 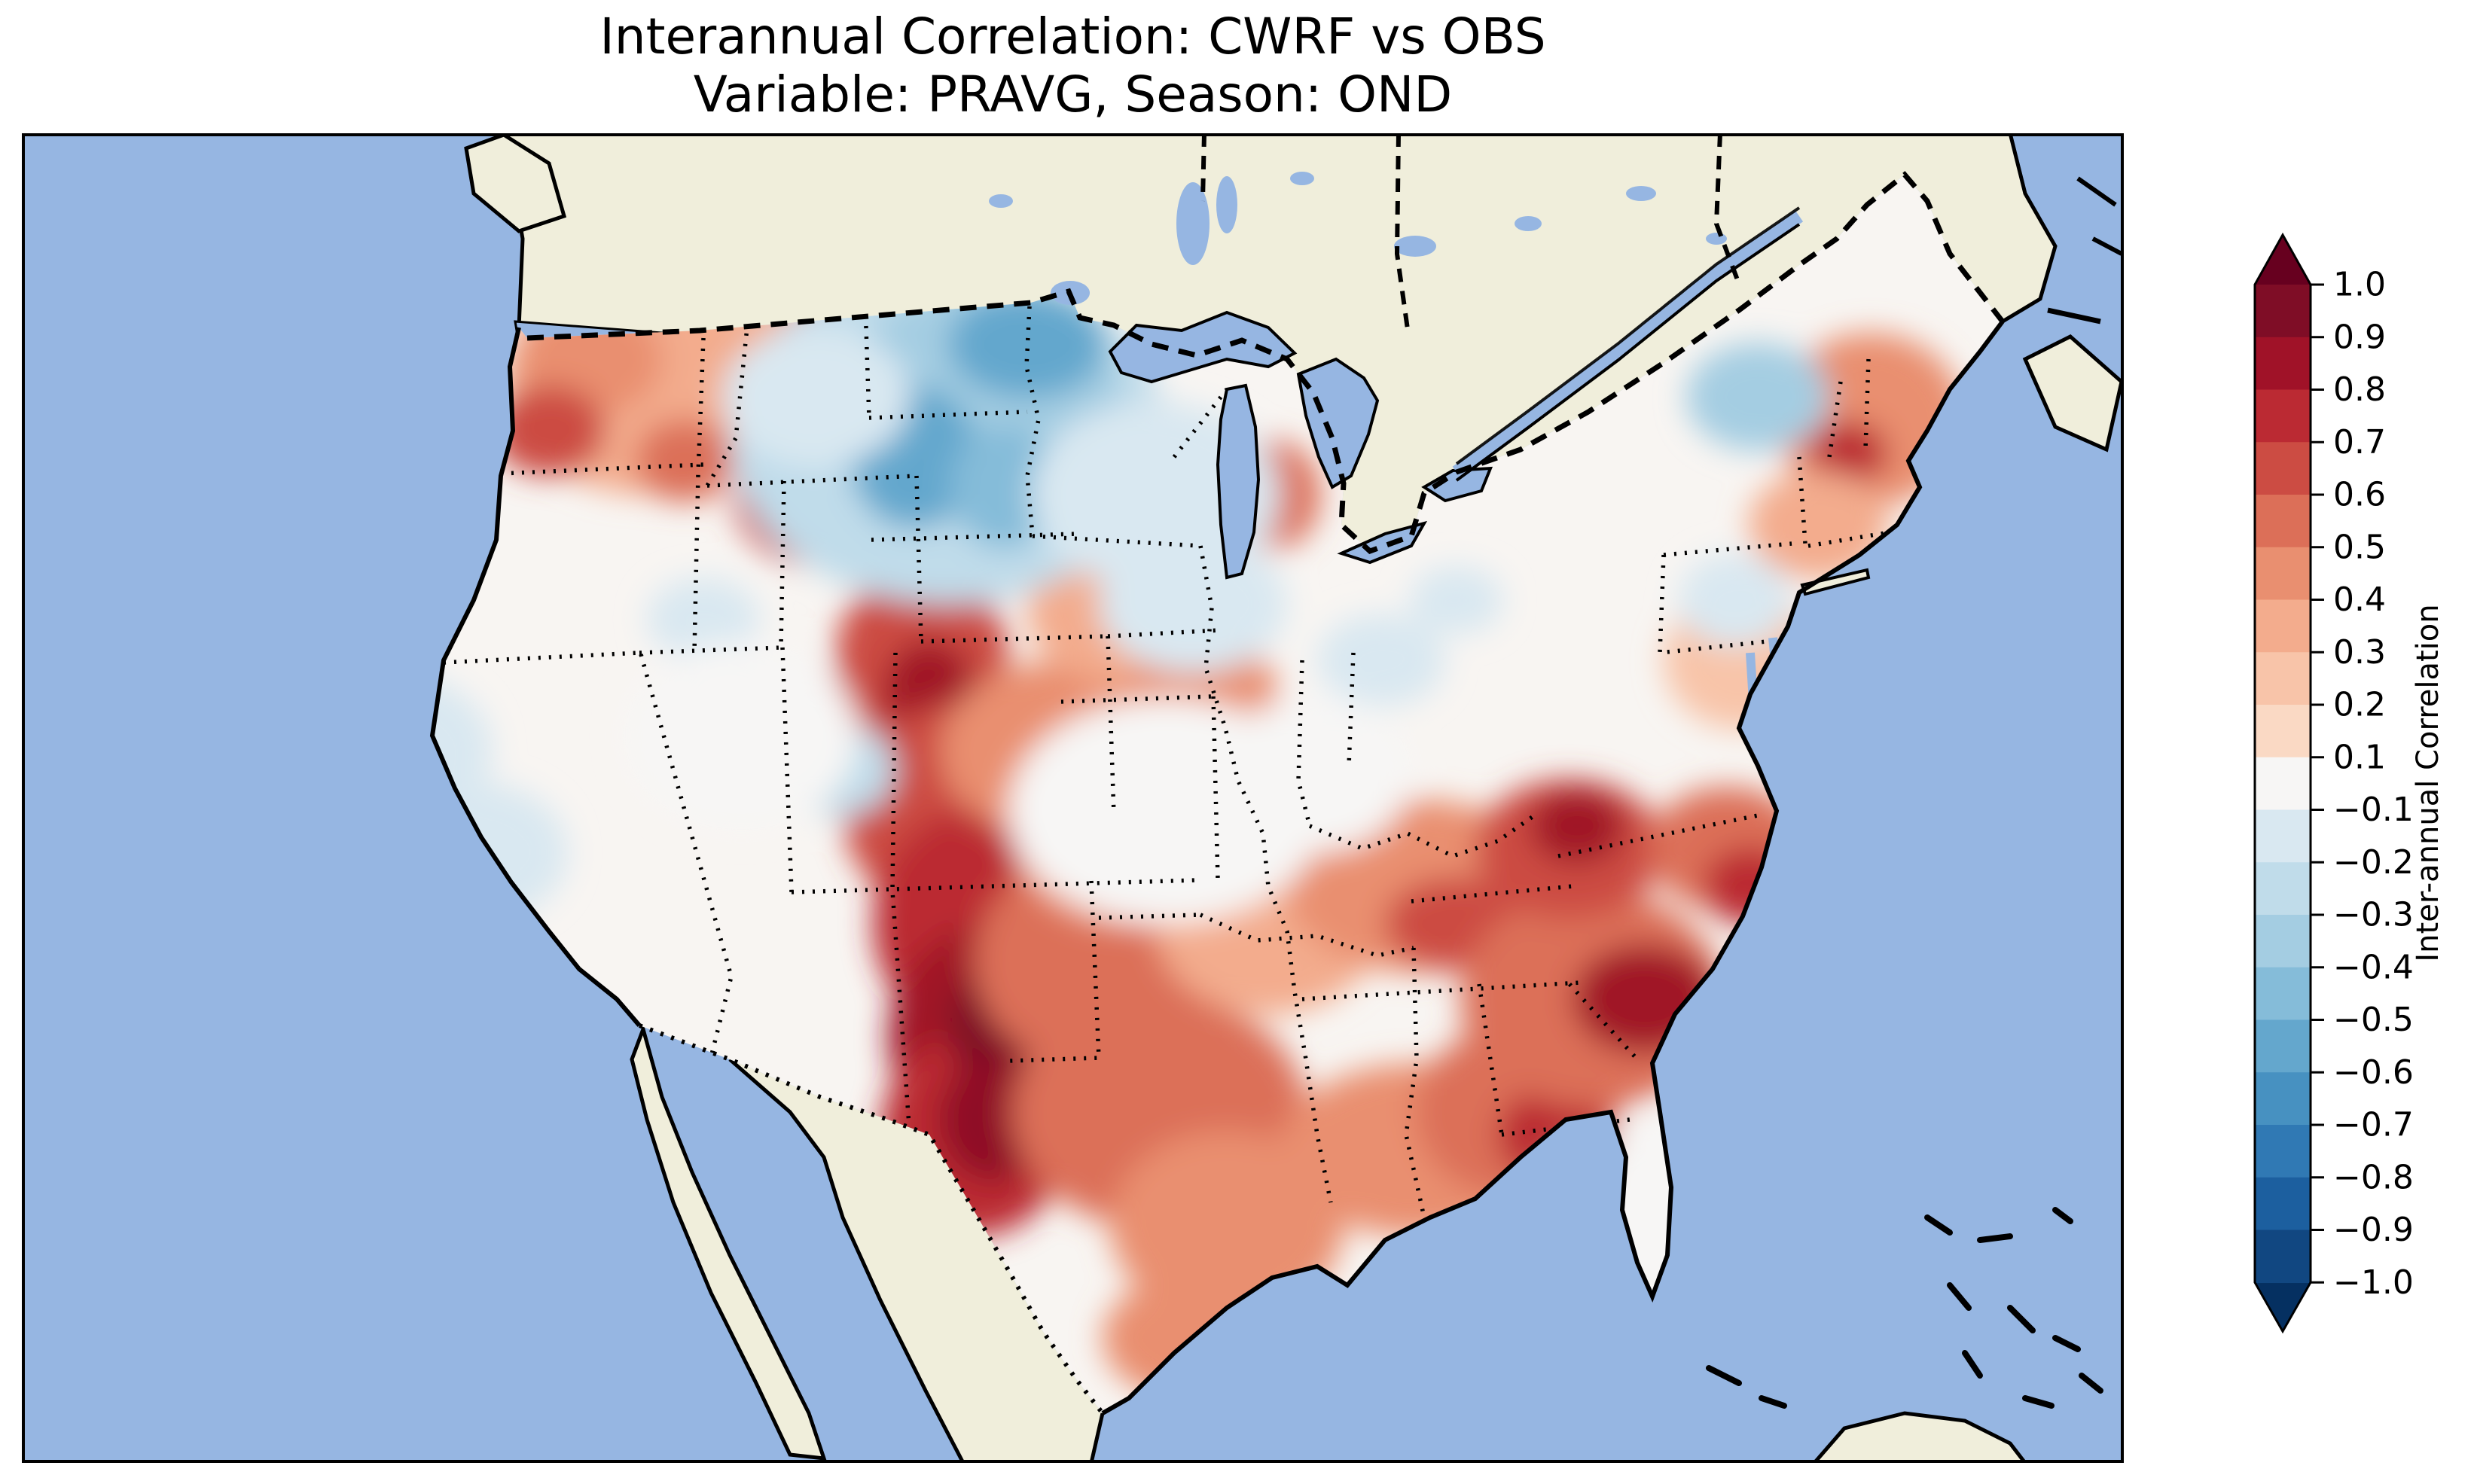 What do you see at coordinates (2360, 442) in the screenshot?
I see `colorbar-tick-label: 0.7` at bounding box center [2360, 442].